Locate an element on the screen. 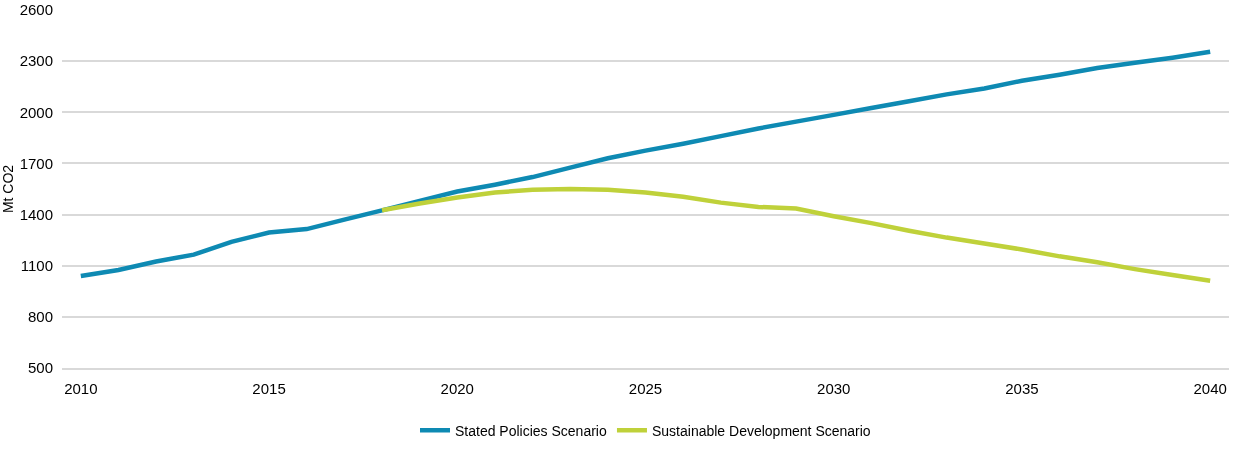  legend-label: Stated Policies Scenario is located at coordinates (531, 430).